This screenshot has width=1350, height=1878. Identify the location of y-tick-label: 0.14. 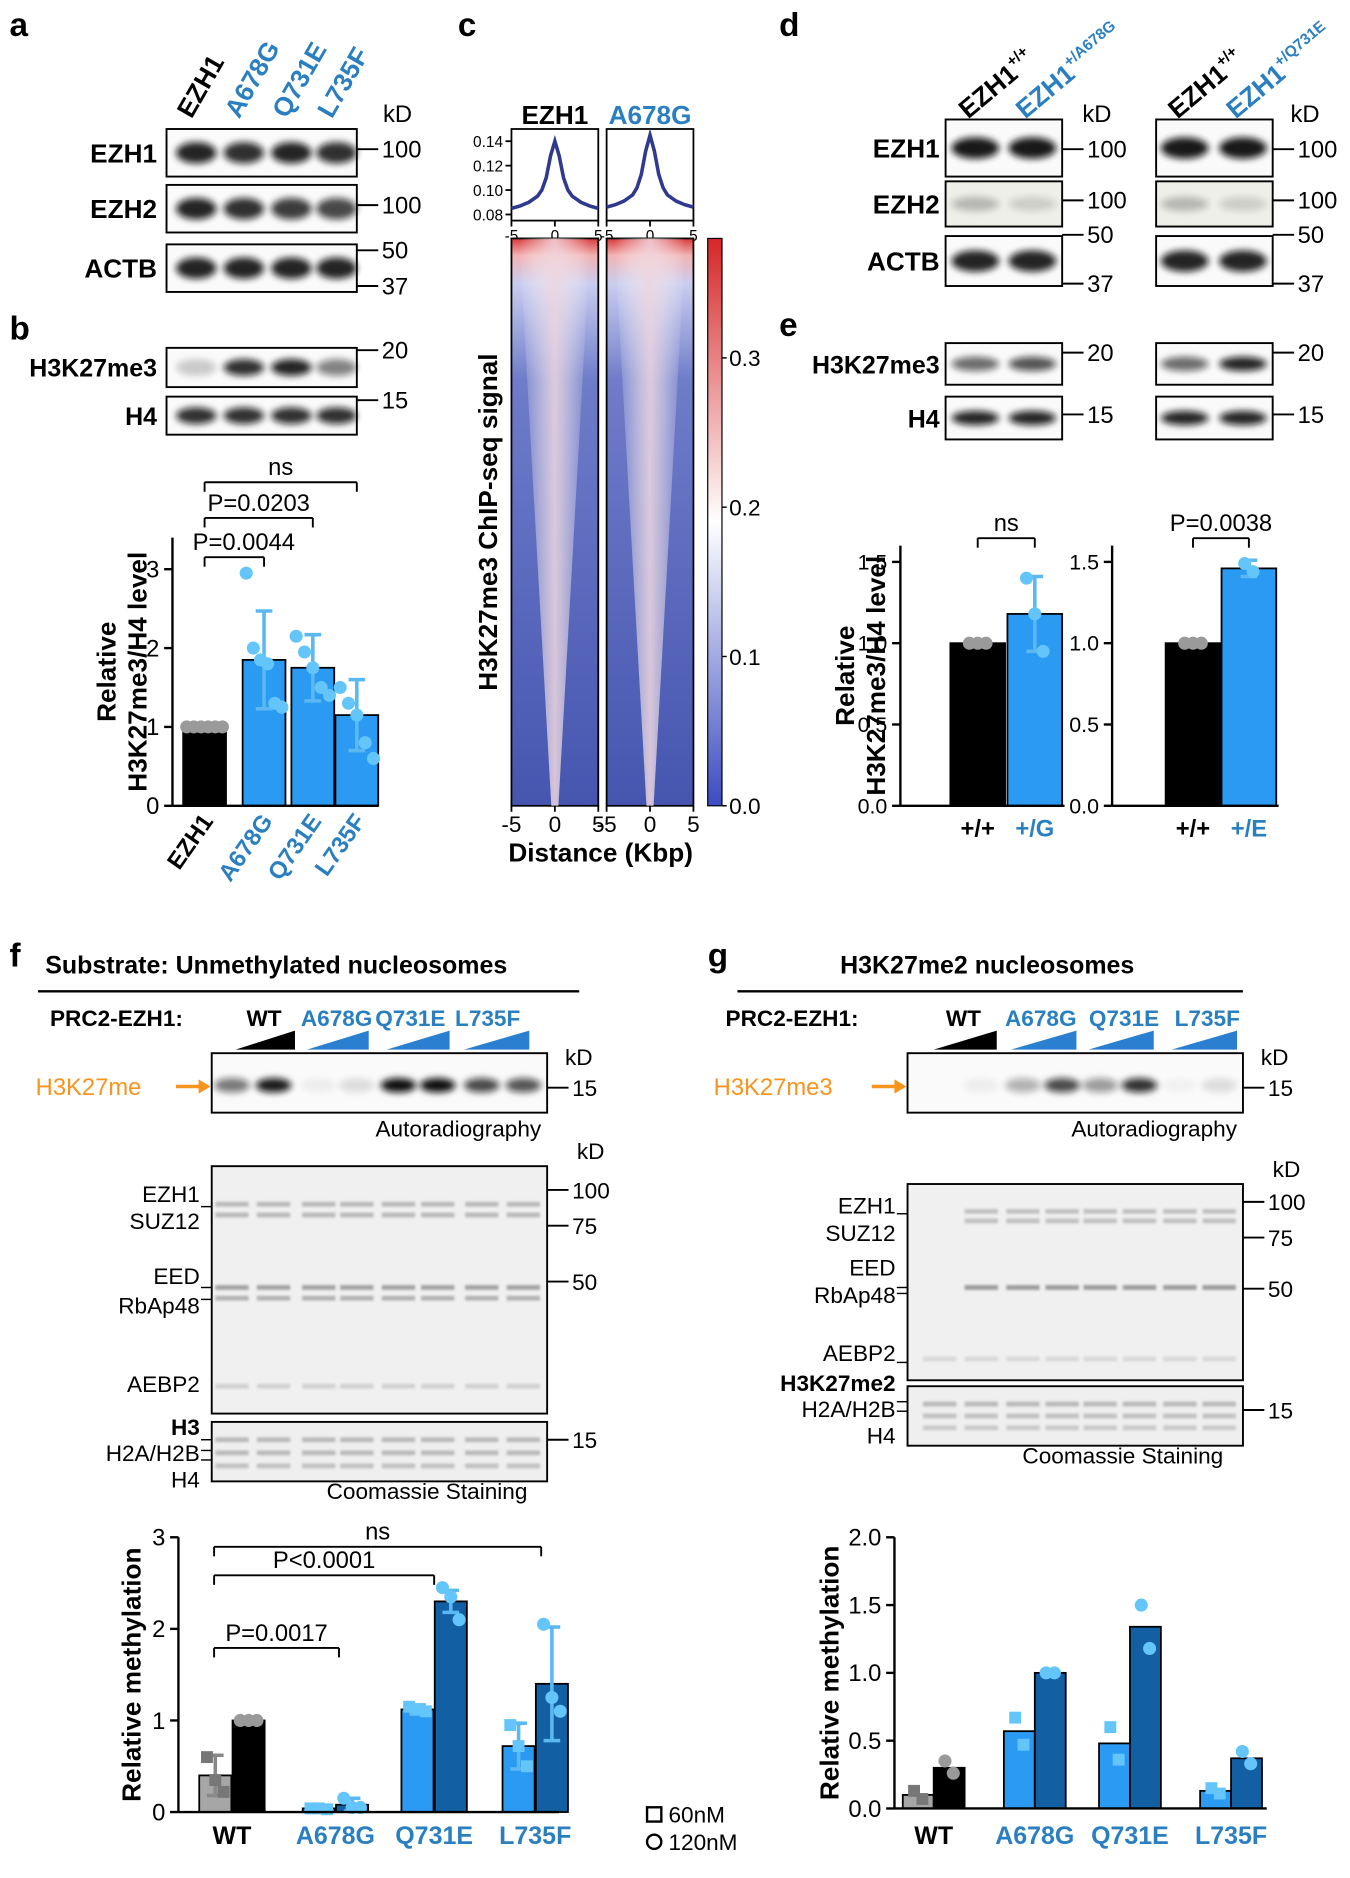
(488, 142).